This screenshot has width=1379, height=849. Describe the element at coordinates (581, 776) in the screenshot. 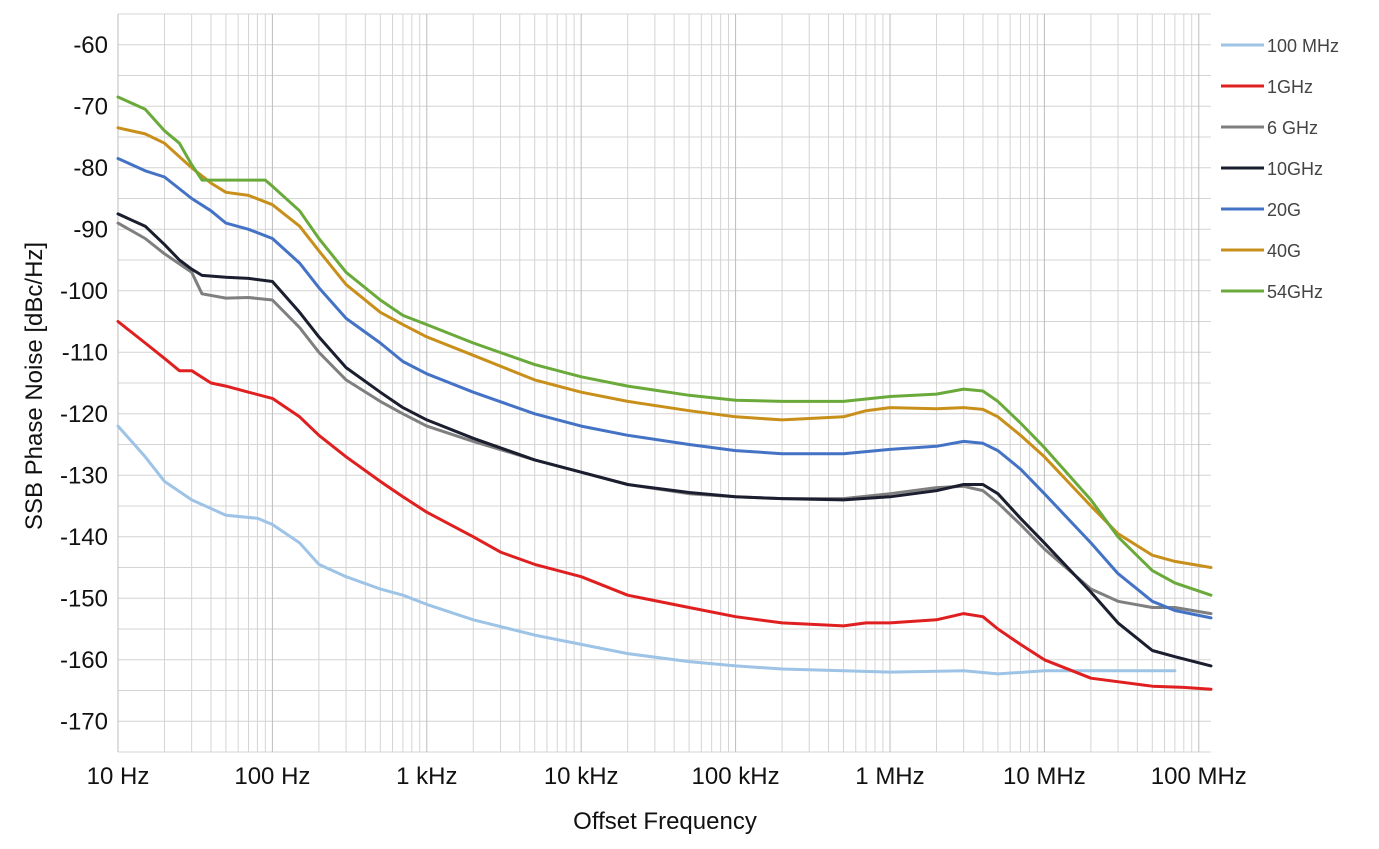

I see `x-tick-label: 10 kHz` at that location.